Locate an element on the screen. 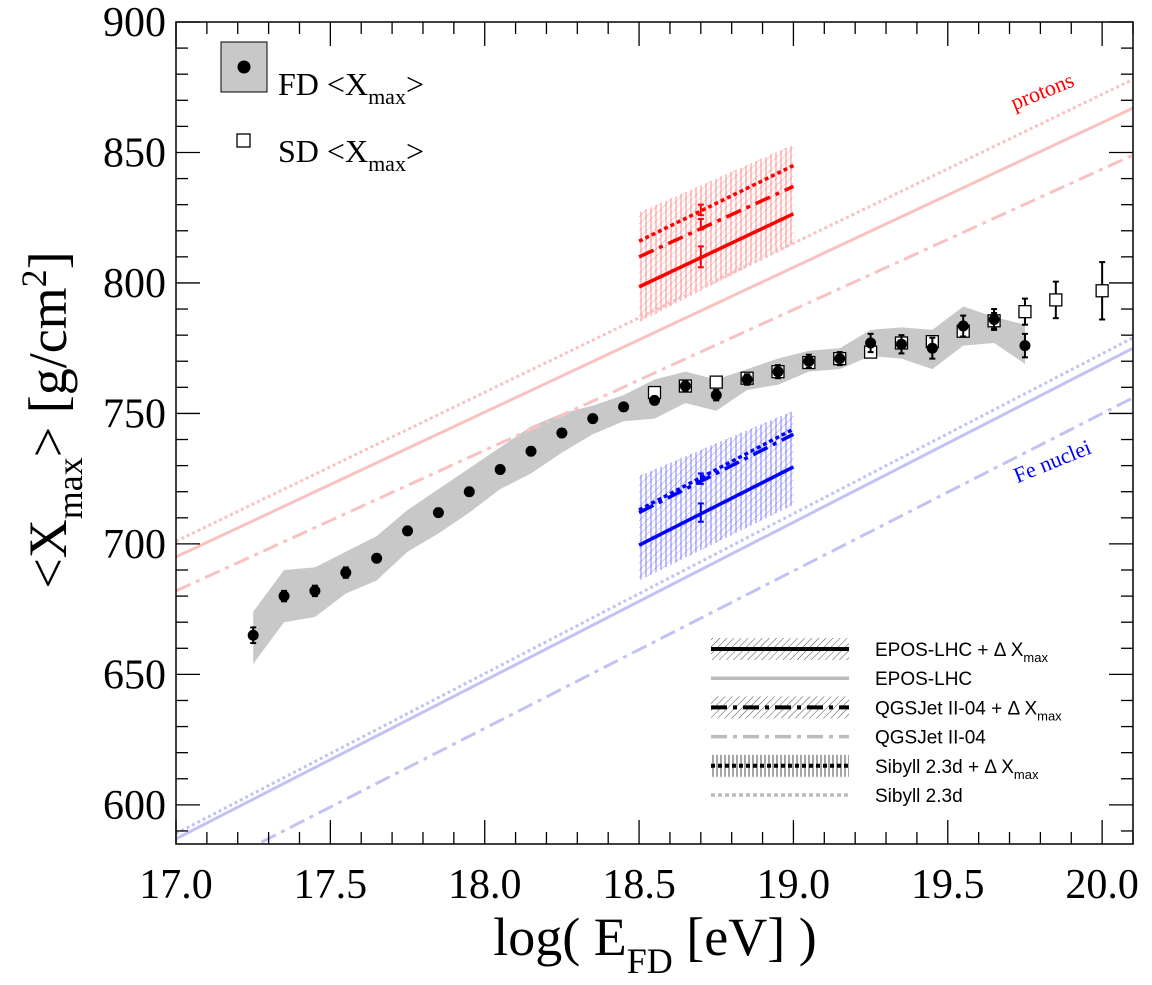  x-axis-title-tail: [eV] ) is located at coordinates (745, 937).